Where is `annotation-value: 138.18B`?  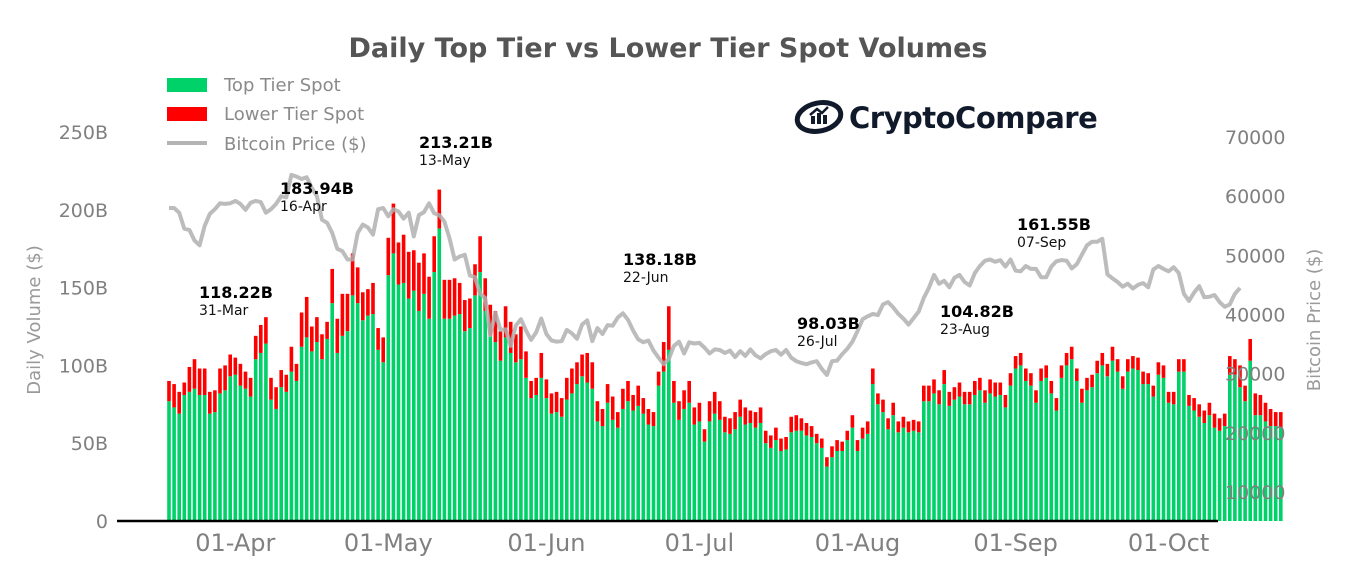
annotation-value: 138.18B is located at coordinates (660, 259).